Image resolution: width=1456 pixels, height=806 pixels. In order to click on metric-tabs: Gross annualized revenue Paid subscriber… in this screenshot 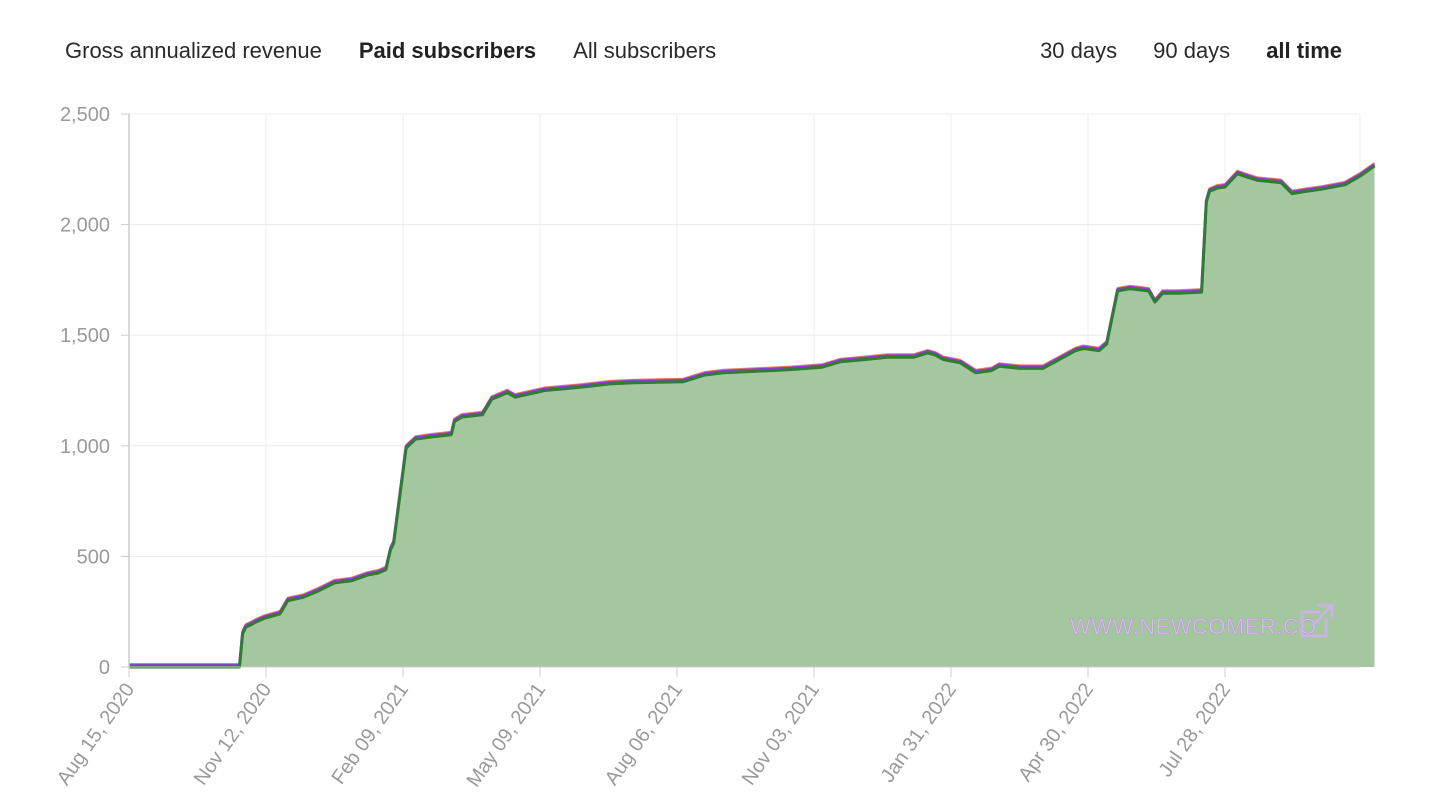, I will do `click(409, 51)`.